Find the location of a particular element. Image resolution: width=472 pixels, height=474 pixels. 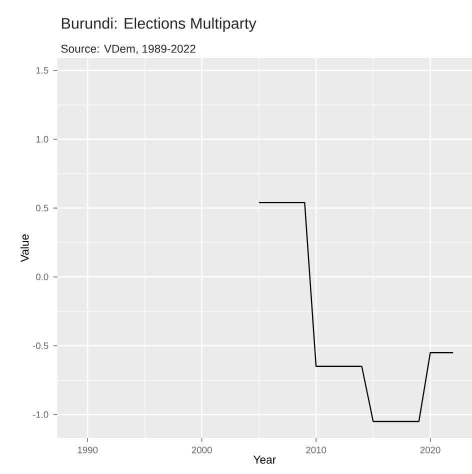

chart-title: Burundi: Elections Multiparty is located at coordinates (159, 25).